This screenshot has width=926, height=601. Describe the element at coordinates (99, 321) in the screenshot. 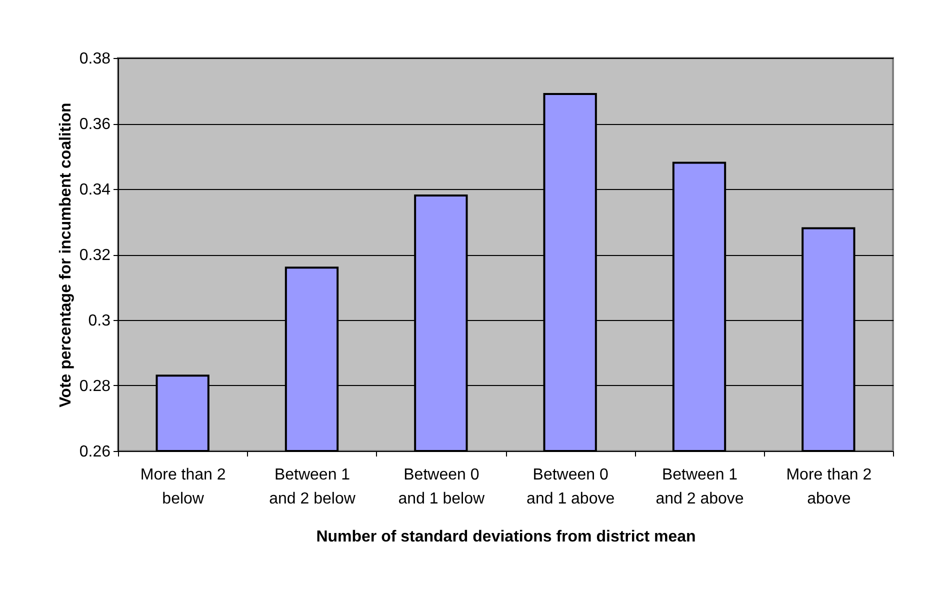

I see `y-tick-label: 0.3` at that location.